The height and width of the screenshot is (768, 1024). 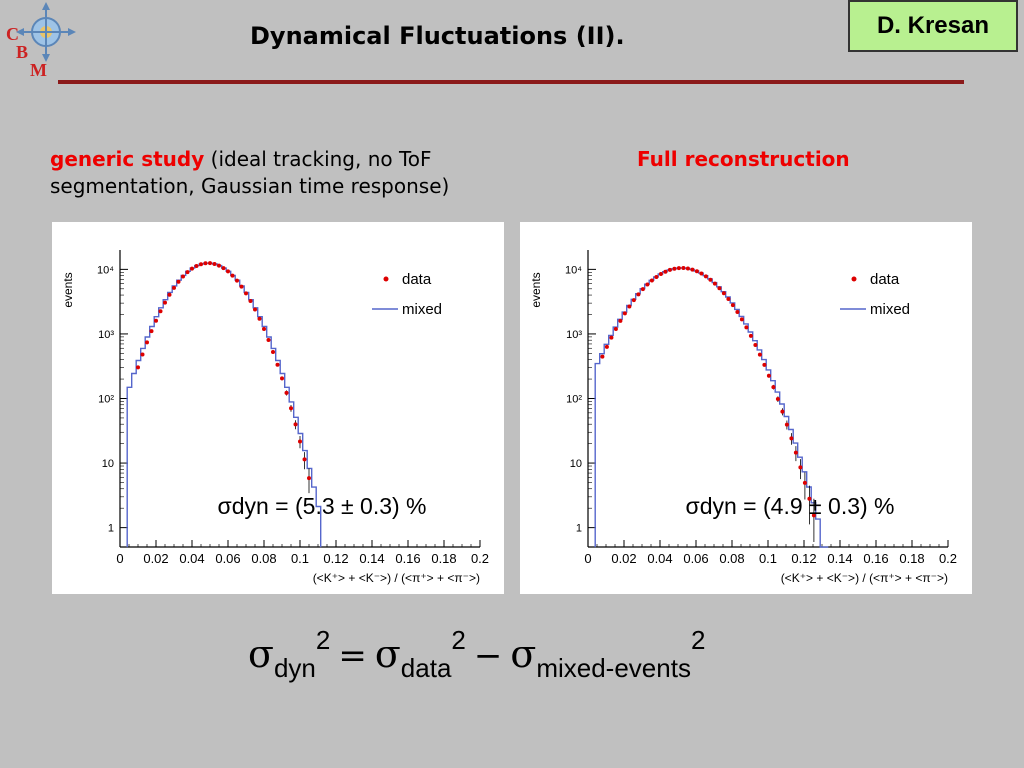 I want to click on sigma-dyn-annotation: σdyn = (5.3 ± 0.3) %, so click(x=322, y=506).